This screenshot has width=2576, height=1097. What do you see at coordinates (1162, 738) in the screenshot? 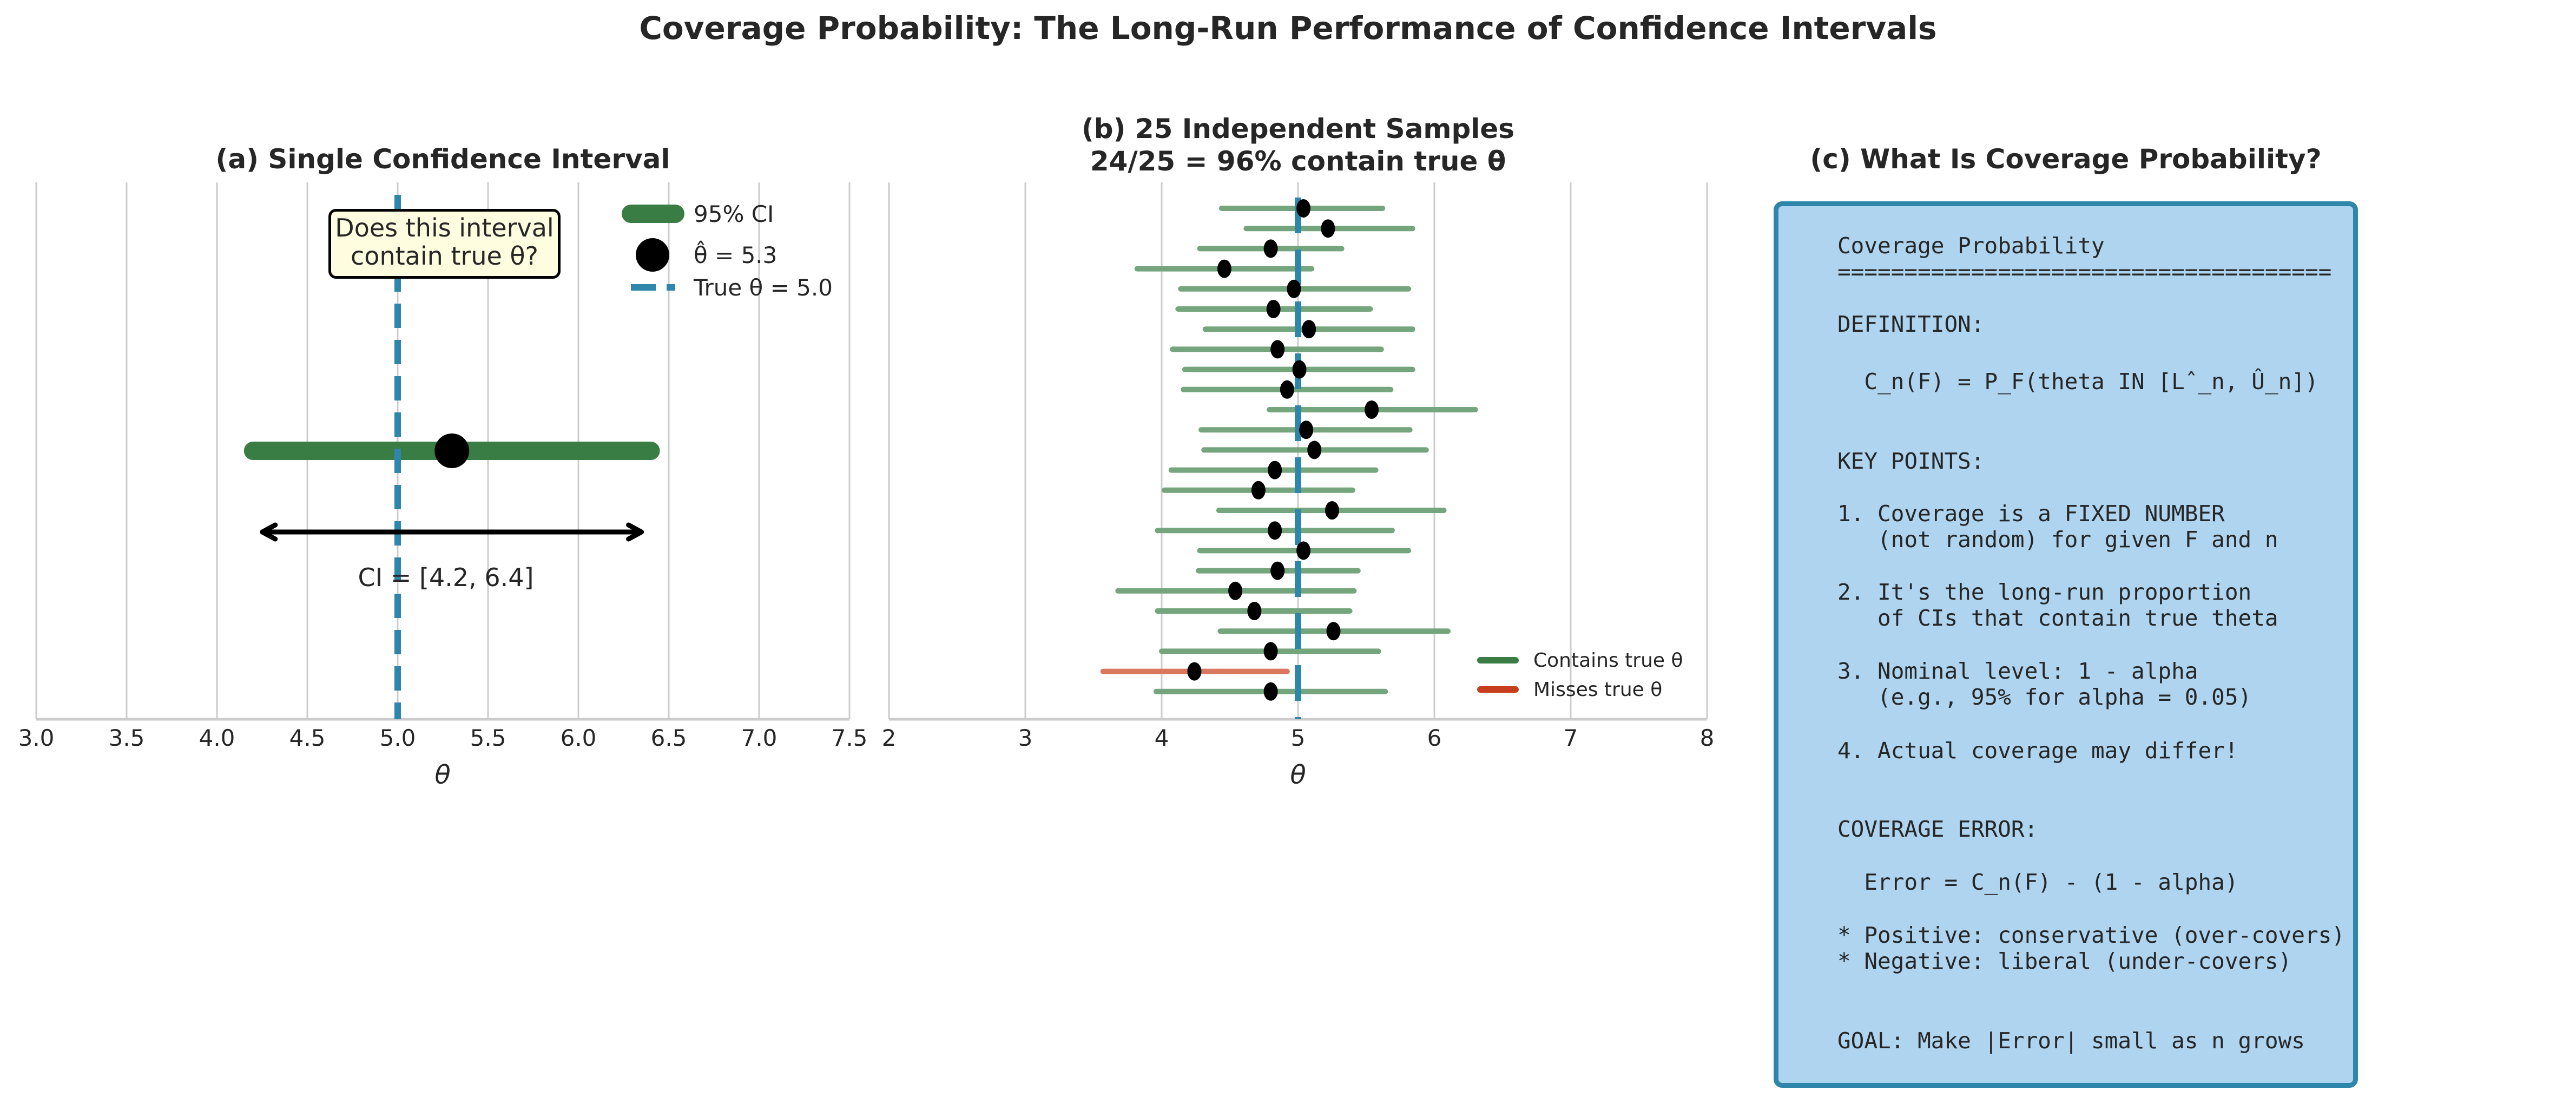
I see `x-tick-label: 4` at bounding box center [1162, 738].